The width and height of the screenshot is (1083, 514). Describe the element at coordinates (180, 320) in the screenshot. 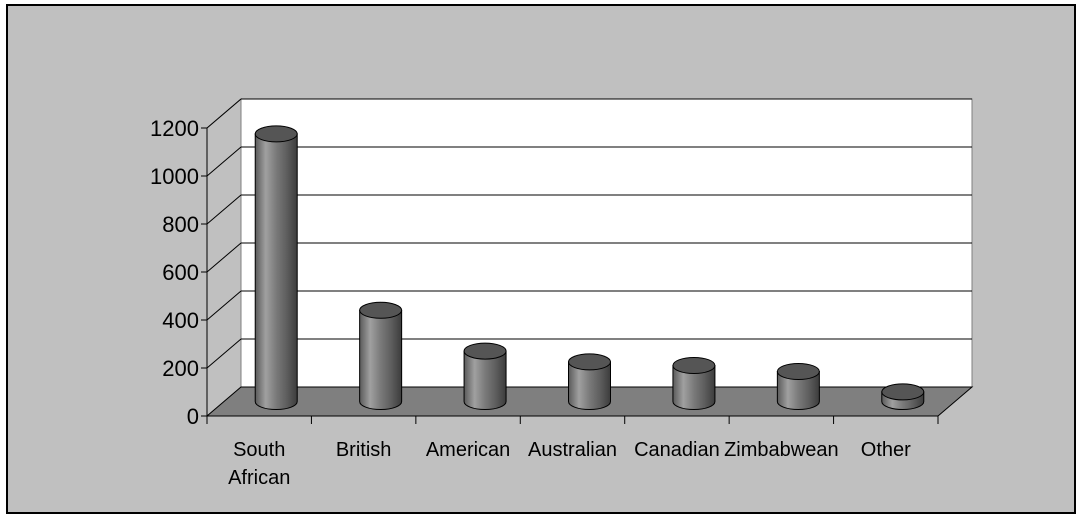

I see `y-tick-label: 400` at that location.